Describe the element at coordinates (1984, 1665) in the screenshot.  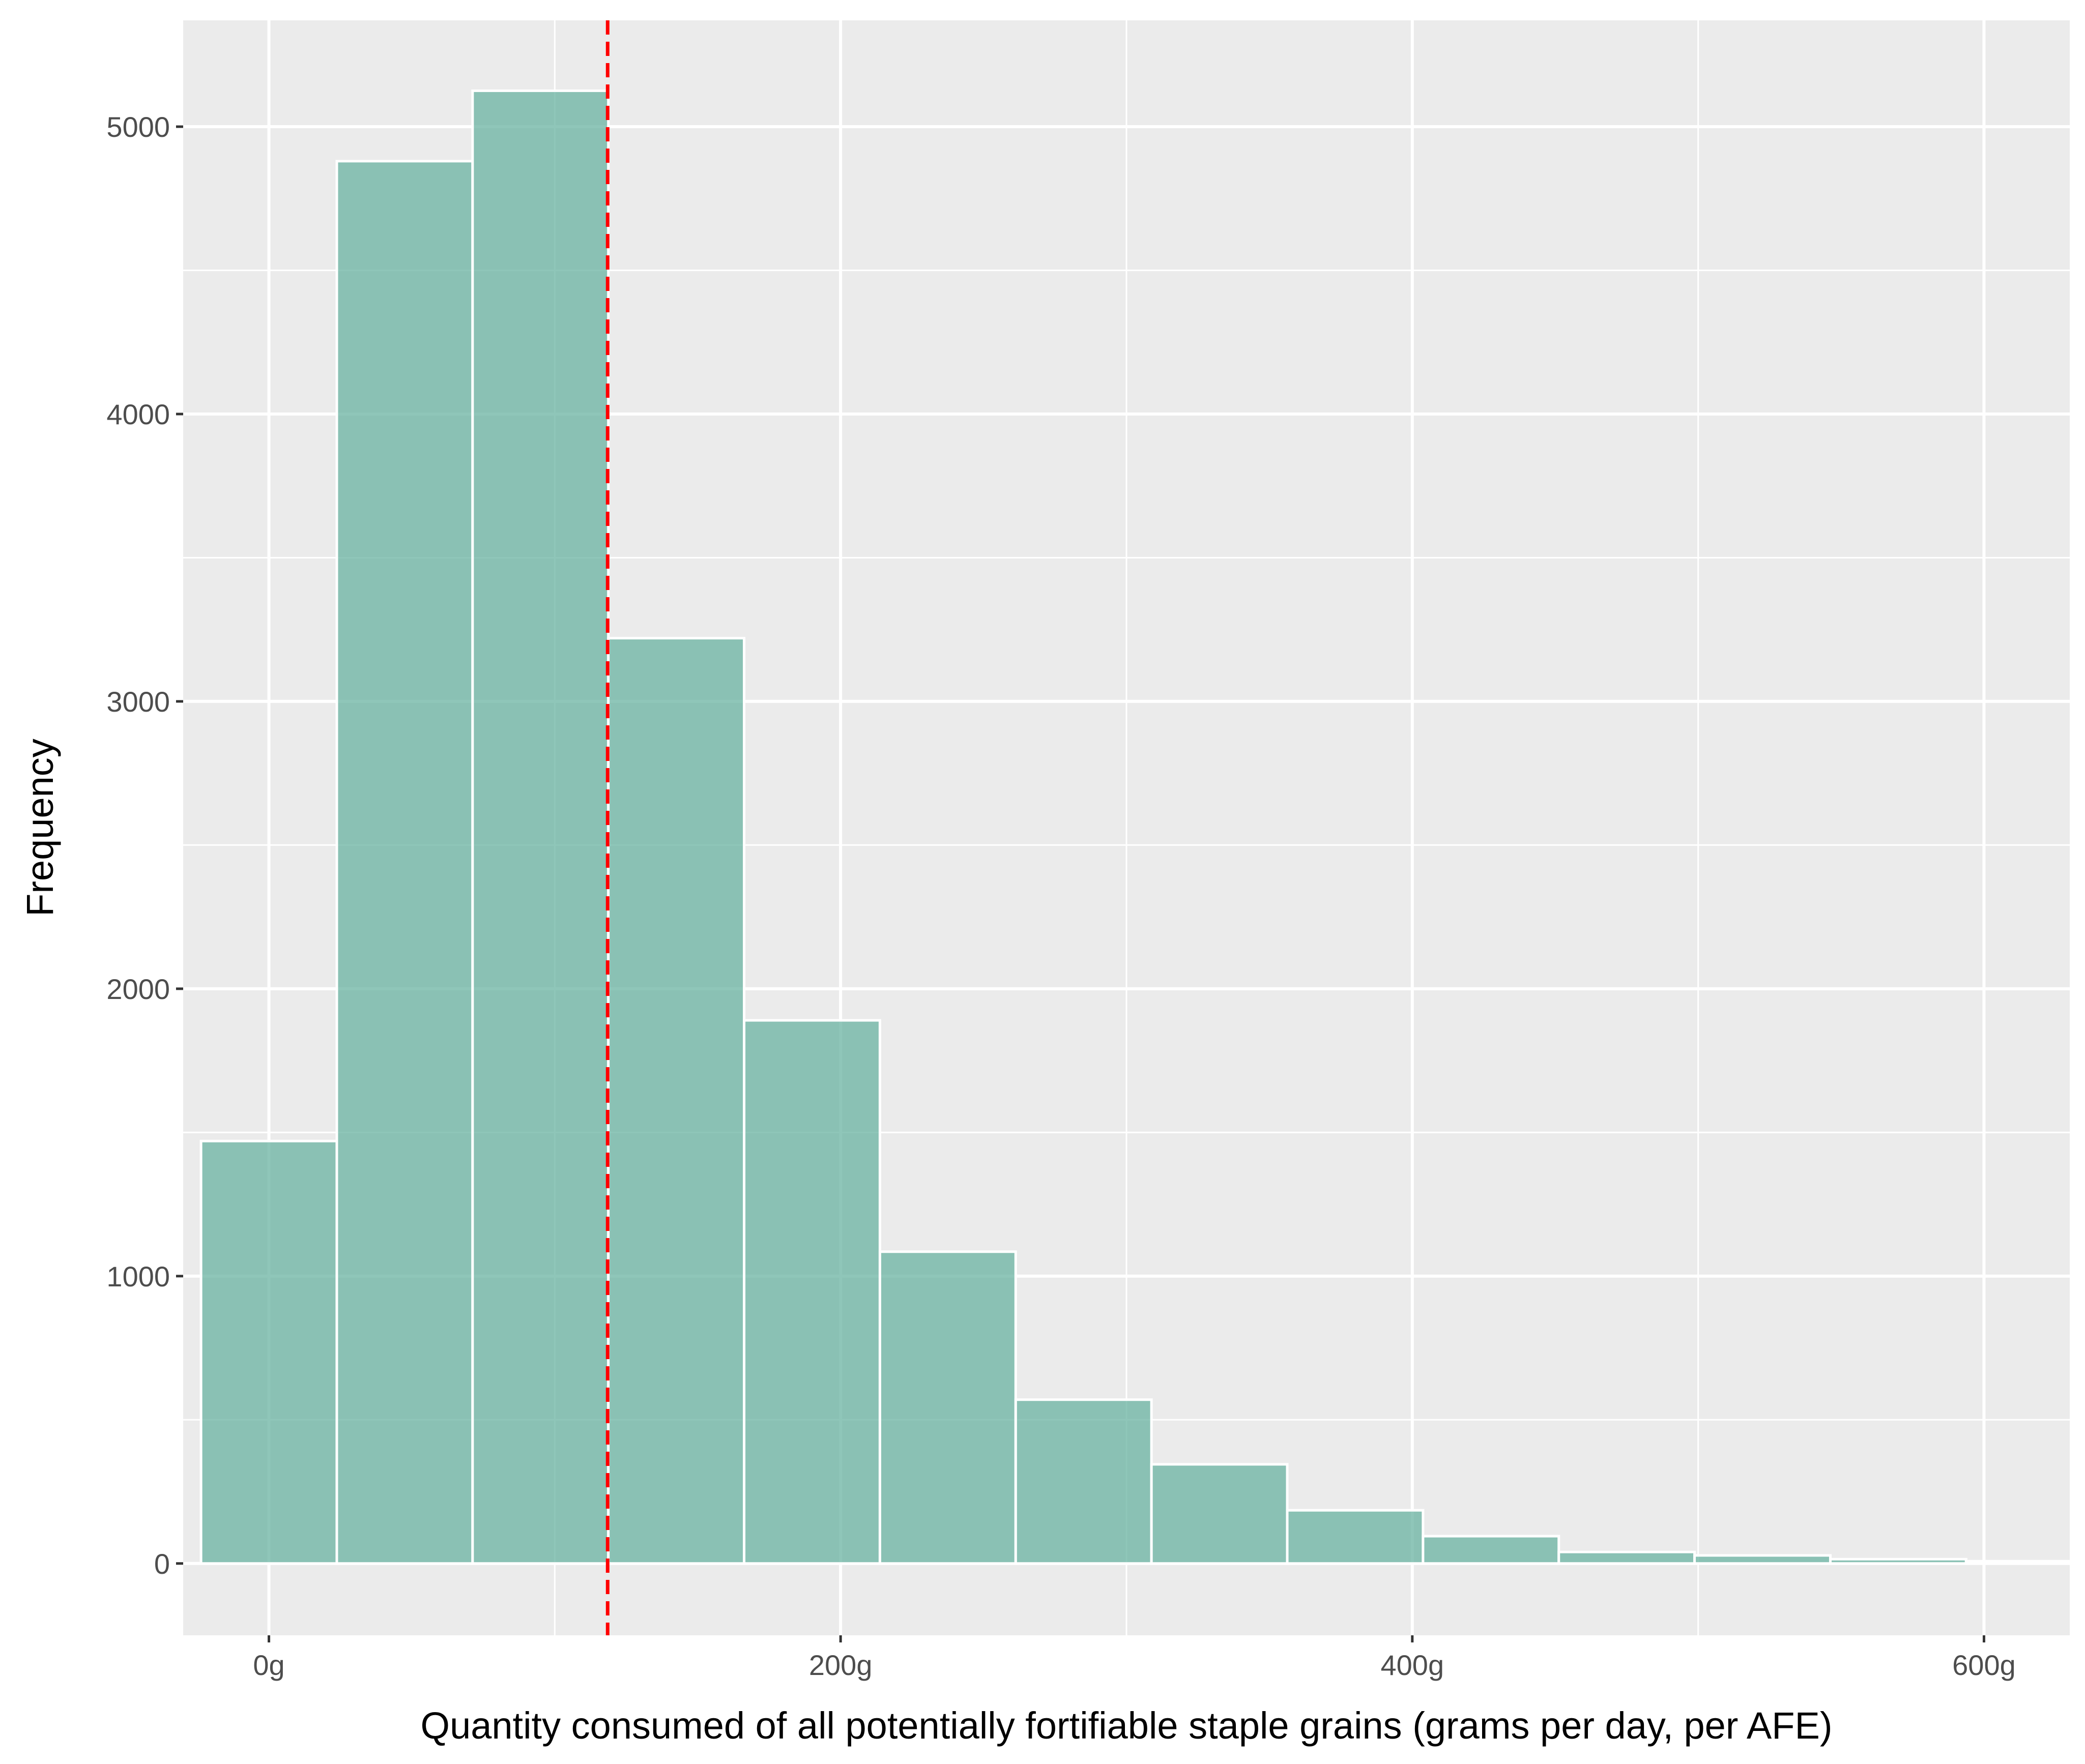
I see `x-tick-label: 600g` at that location.